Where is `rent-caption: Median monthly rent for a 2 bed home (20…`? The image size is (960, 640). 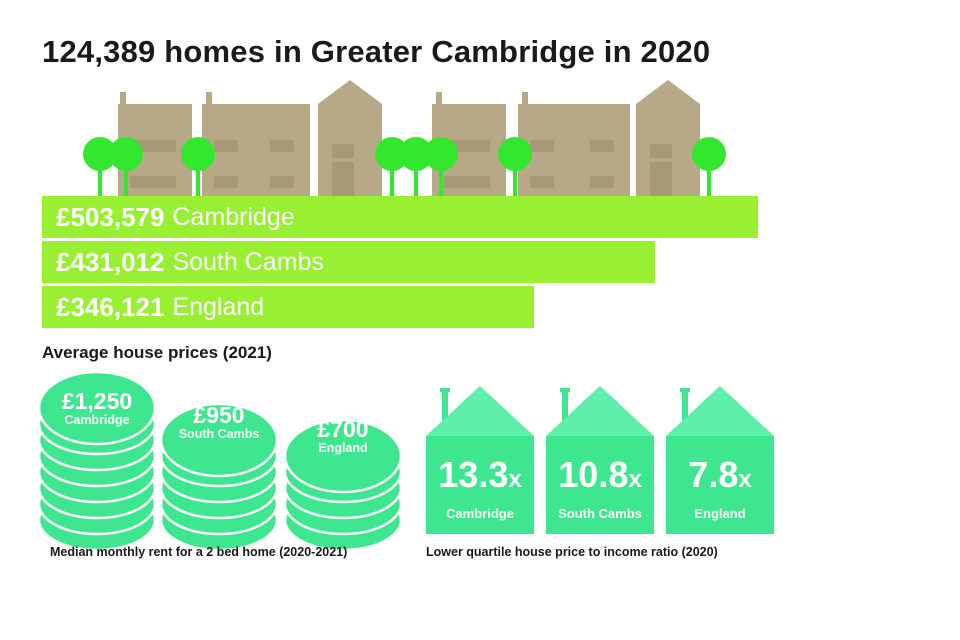
rent-caption: Median monthly rent for a 2 bed home (20… is located at coordinates (199, 552).